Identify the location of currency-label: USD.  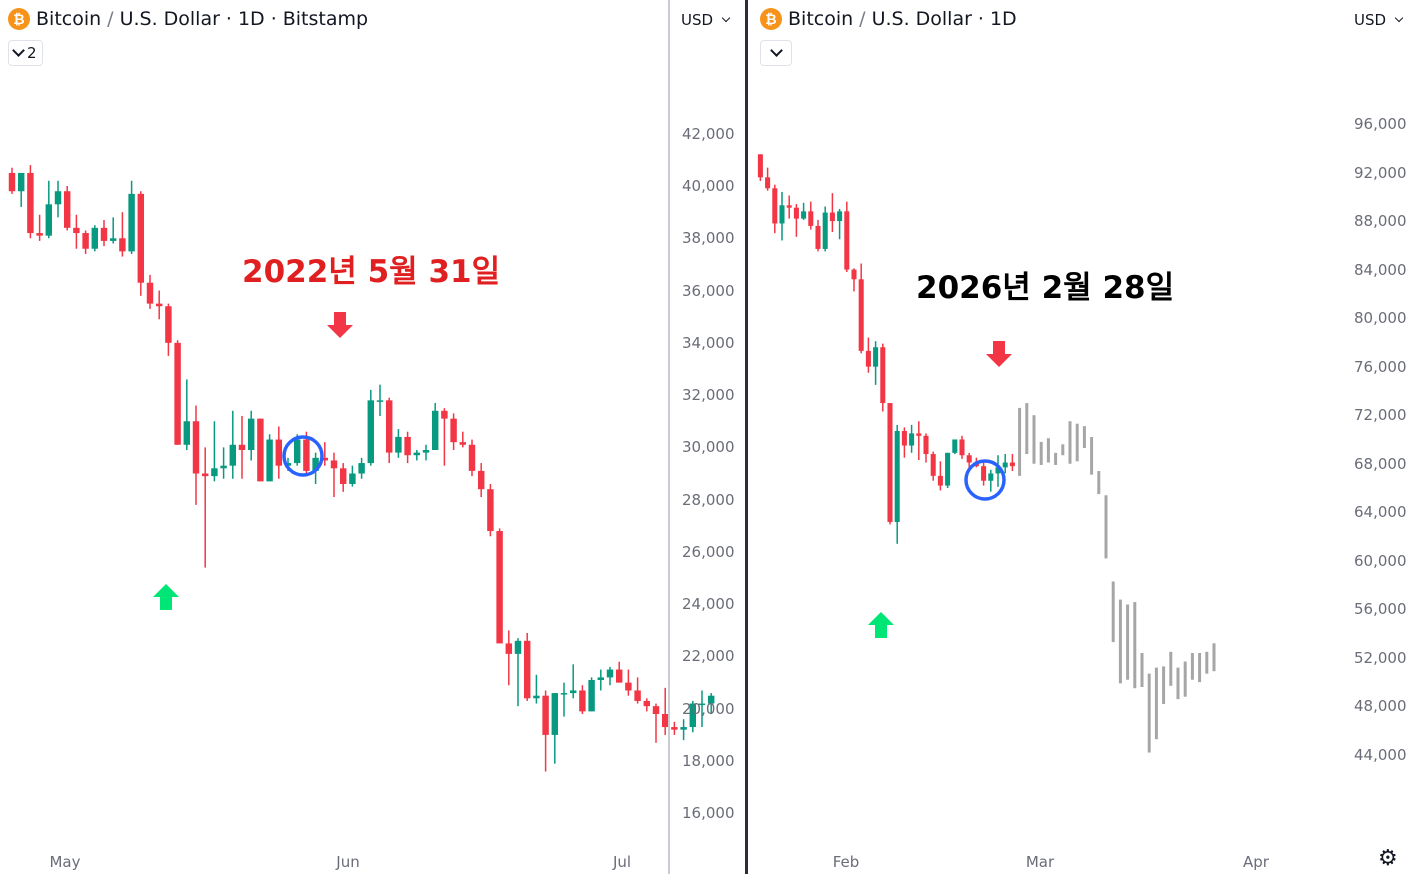
(697, 20).